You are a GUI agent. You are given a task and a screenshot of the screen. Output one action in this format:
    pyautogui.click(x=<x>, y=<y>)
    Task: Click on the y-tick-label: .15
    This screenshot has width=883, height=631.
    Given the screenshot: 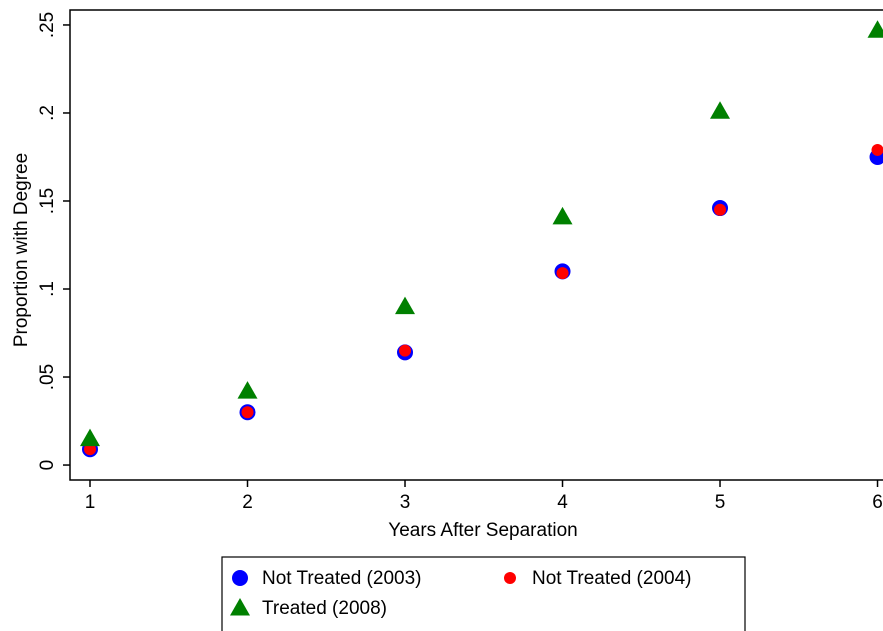 What is the action you would take?
    pyautogui.click(x=47, y=201)
    